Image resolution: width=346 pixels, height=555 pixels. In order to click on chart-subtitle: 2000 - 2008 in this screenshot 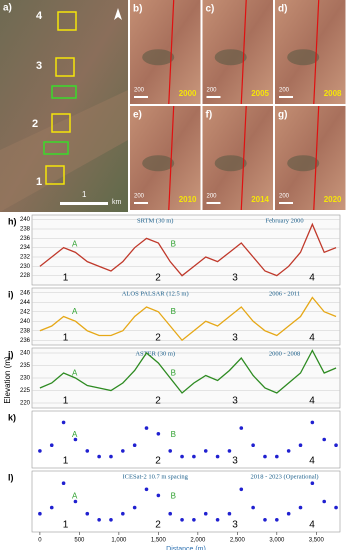, I will do `click(284, 353)`.